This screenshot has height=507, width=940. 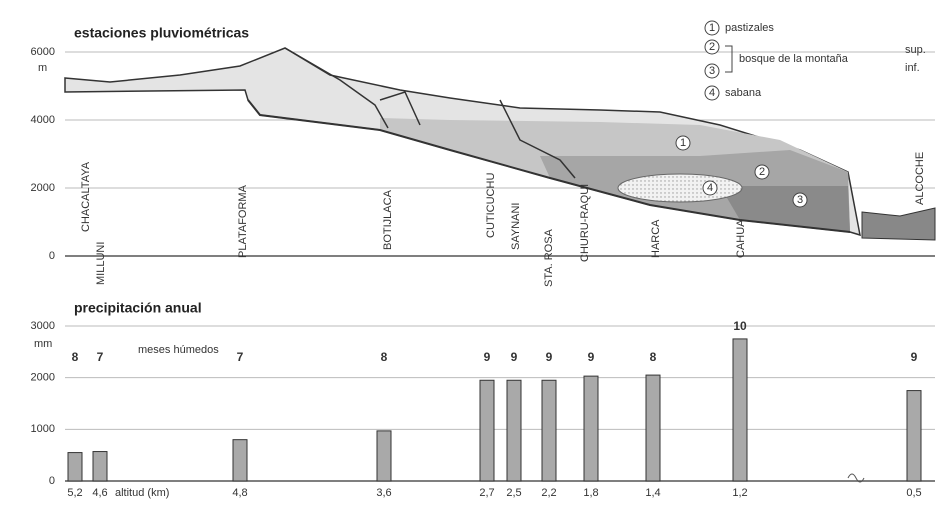 I want to click on zone-label: 1, so click(x=683, y=143).